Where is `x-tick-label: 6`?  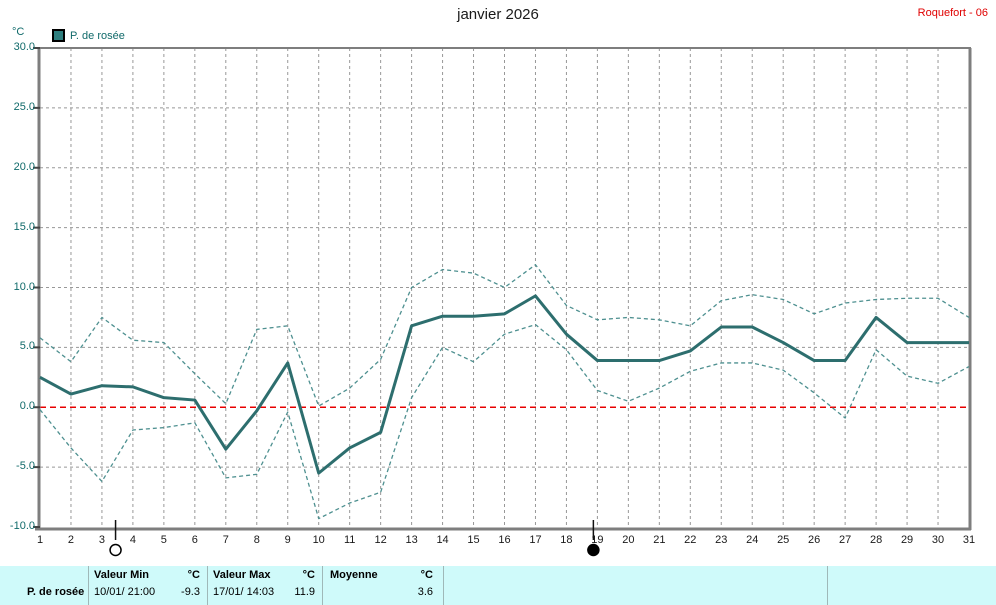
x-tick-label: 6 is located at coordinates (194, 540).